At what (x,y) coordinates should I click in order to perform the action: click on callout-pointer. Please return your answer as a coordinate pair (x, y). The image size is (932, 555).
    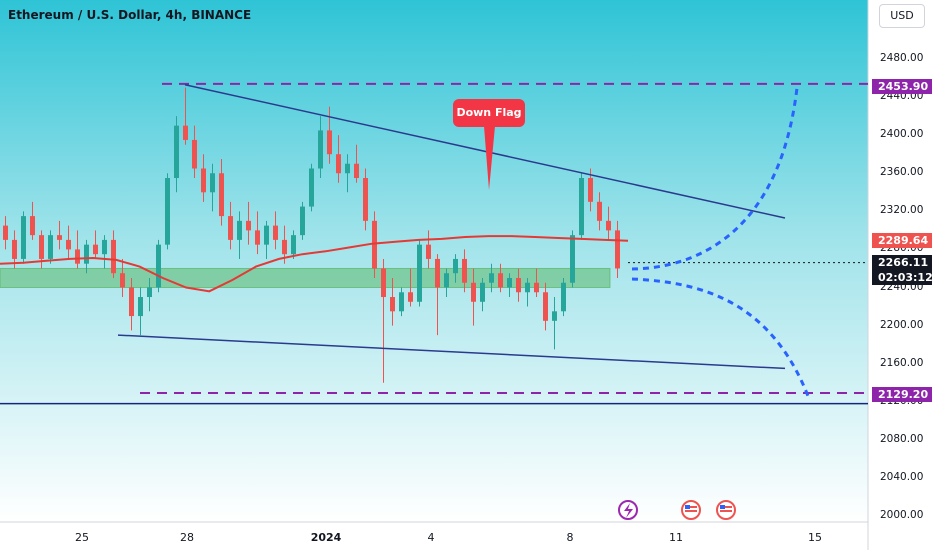
    Looking at the image, I should click on (489, 158).